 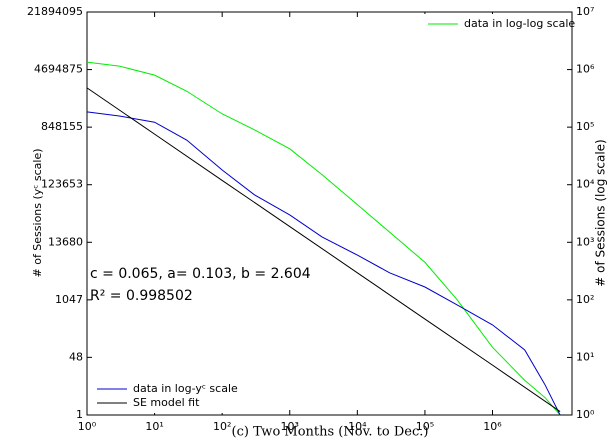 I want to click on x-tick-label: 10¹, so click(x=154, y=426).